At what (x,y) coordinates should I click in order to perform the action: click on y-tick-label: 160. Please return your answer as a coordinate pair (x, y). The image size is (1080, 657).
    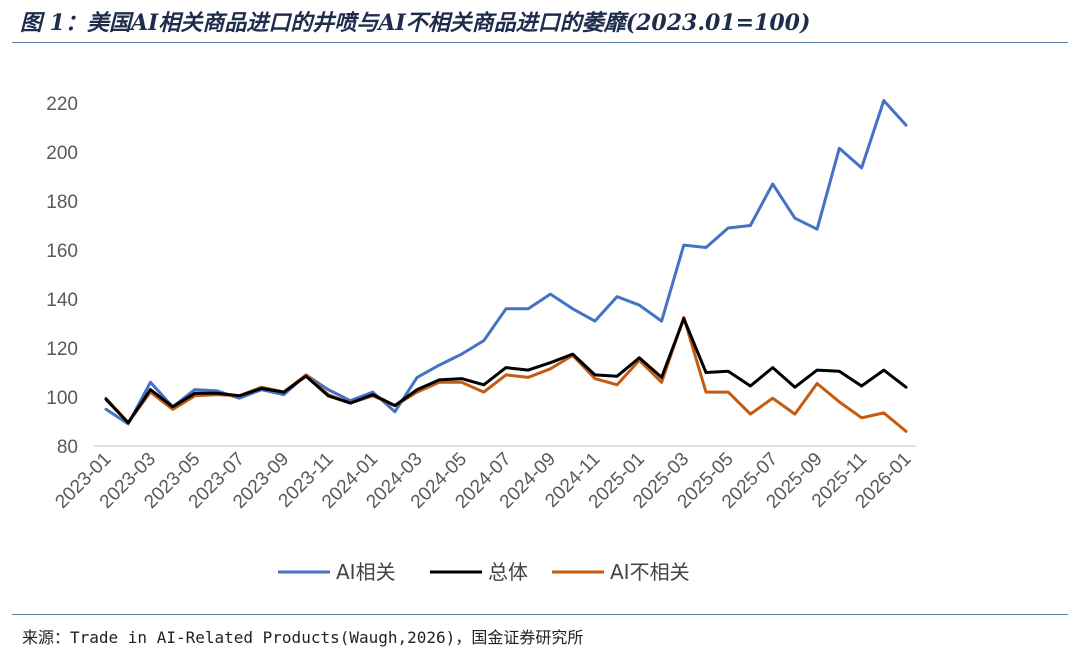
    Looking at the image, I should click on (62, 251).